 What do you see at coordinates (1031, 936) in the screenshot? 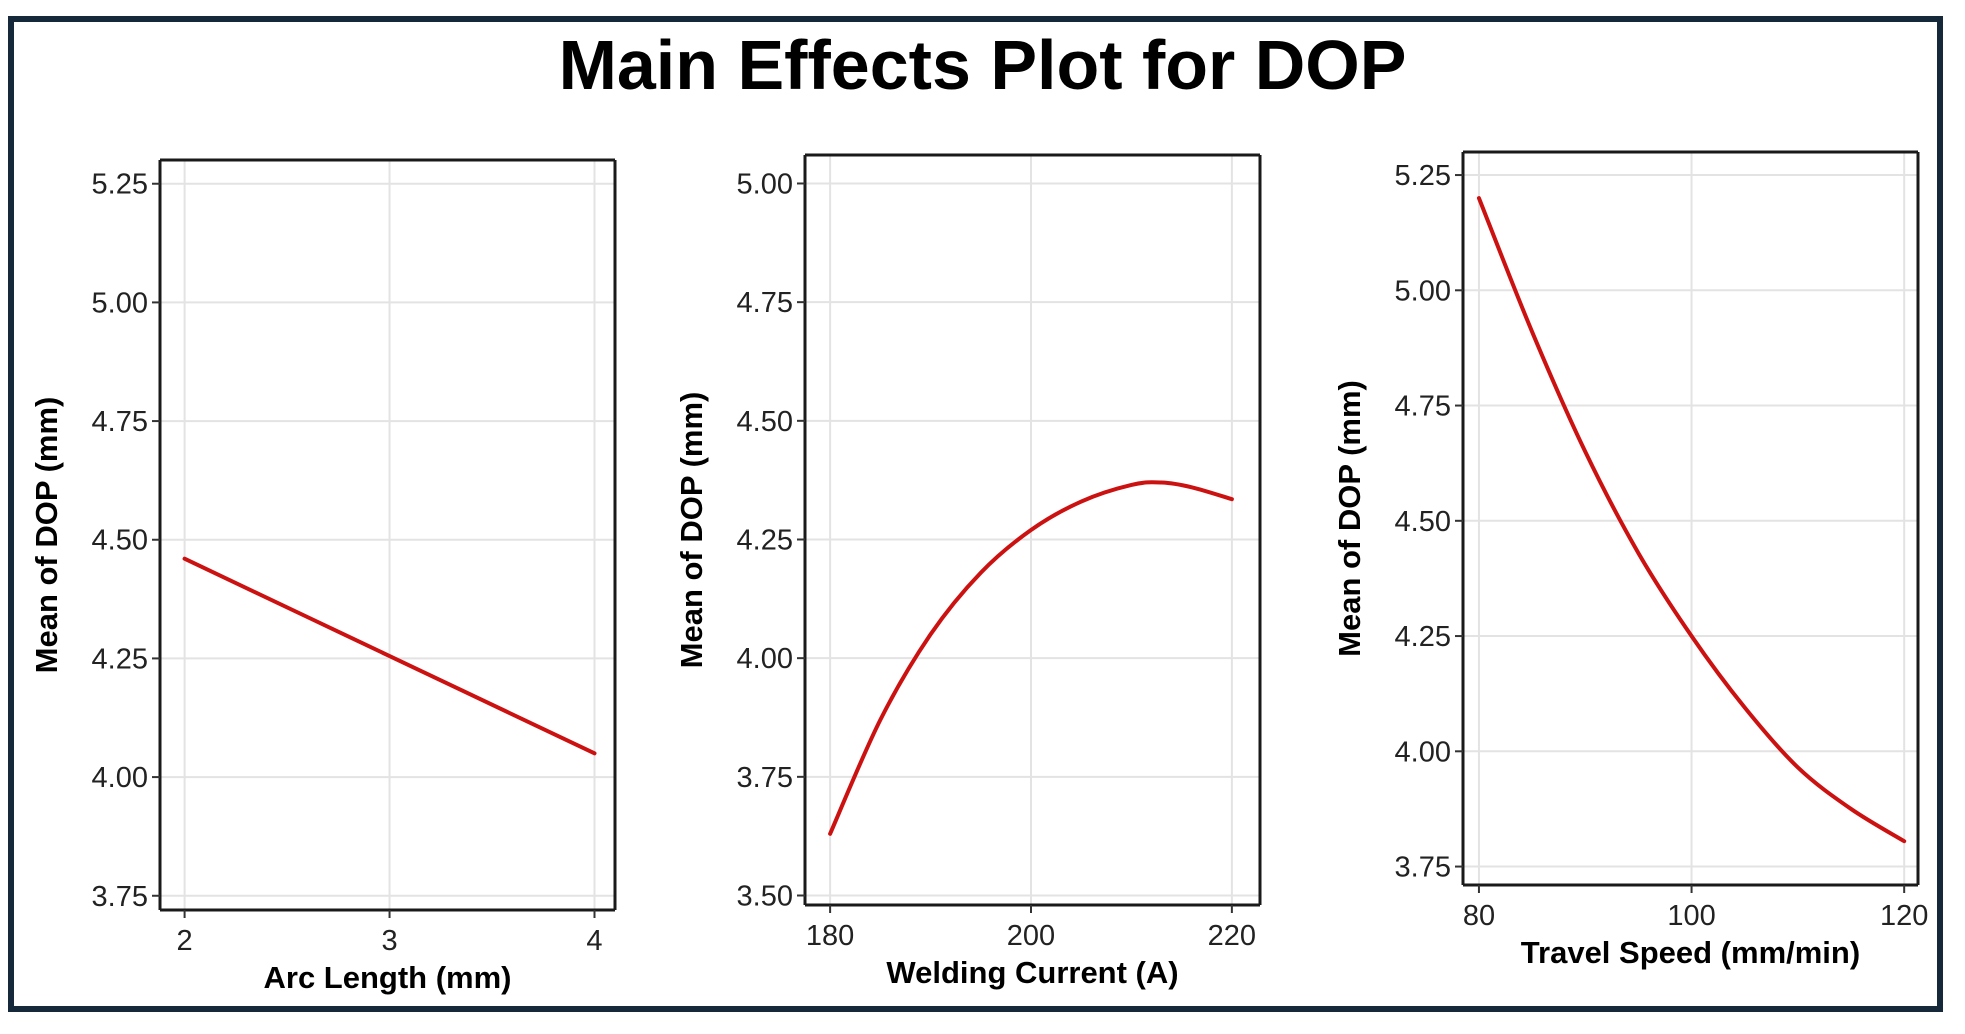
I see `x-tick-label: 200` at bounding box center [1031, 936].